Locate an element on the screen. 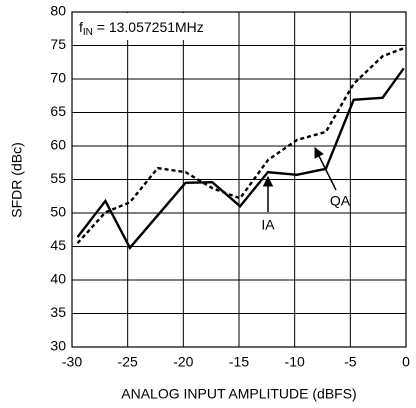 The height and width of the screenshot is (408, 416). y-tick-label: 40 is located at coordinates (58, 279).